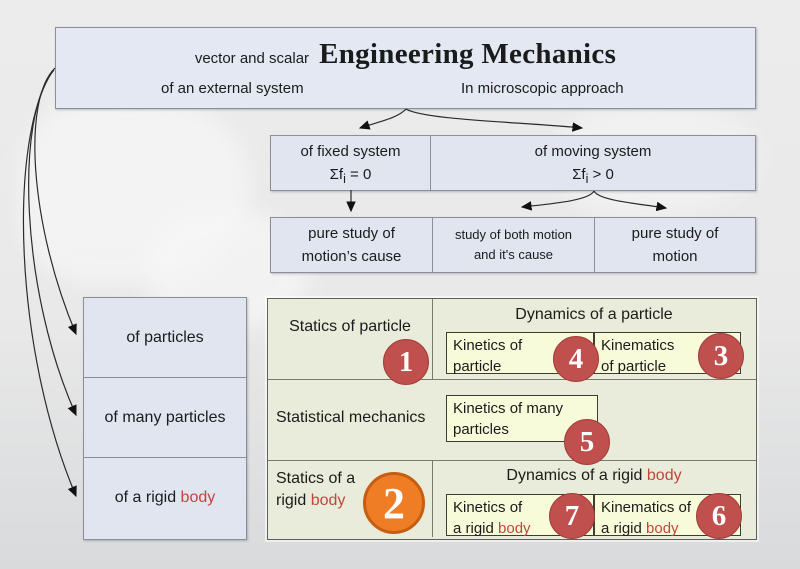 This screenshot has height=569, width=800. Describe the element at coordinates (513, 254) in the screenshot. I see `study-both-line2: and it's cause` at that location.